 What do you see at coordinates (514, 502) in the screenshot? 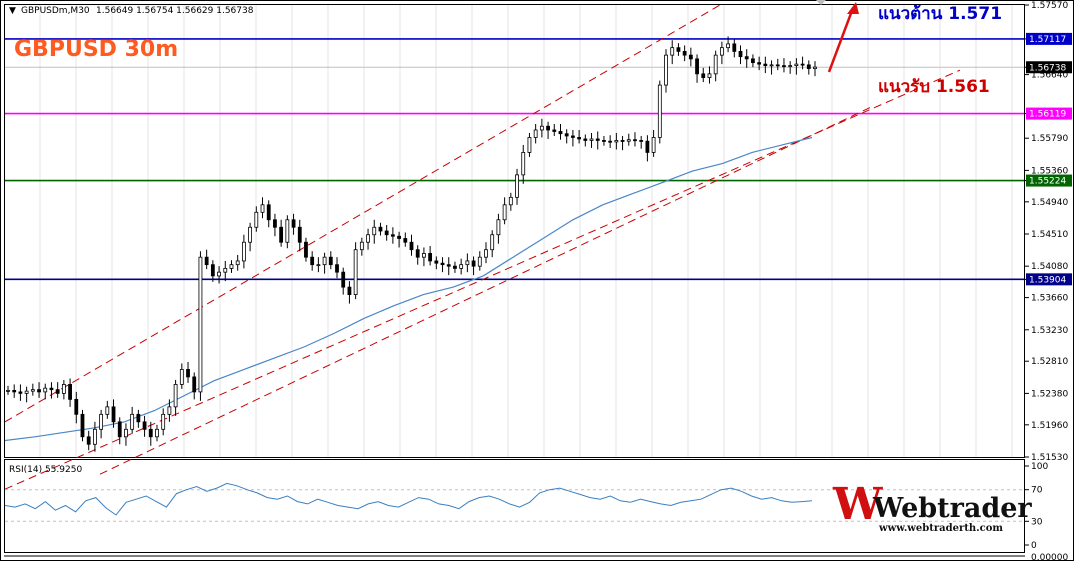
I see `rsi-line` at bounding box center [514, 502].